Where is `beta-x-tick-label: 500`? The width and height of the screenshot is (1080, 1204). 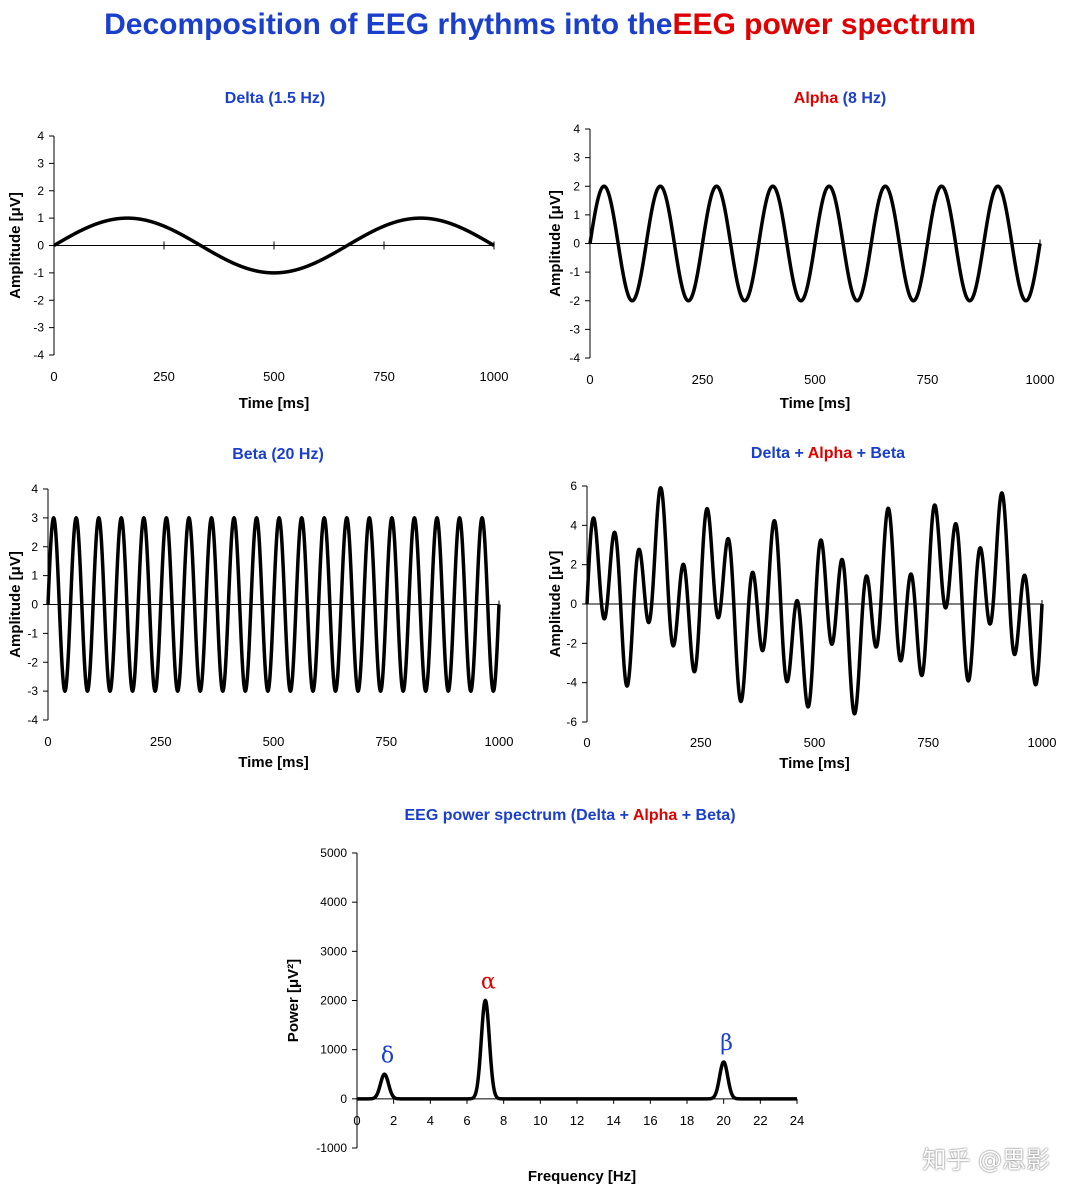
beta-x-tick-label: 500 is located at coordinates (274, 741).